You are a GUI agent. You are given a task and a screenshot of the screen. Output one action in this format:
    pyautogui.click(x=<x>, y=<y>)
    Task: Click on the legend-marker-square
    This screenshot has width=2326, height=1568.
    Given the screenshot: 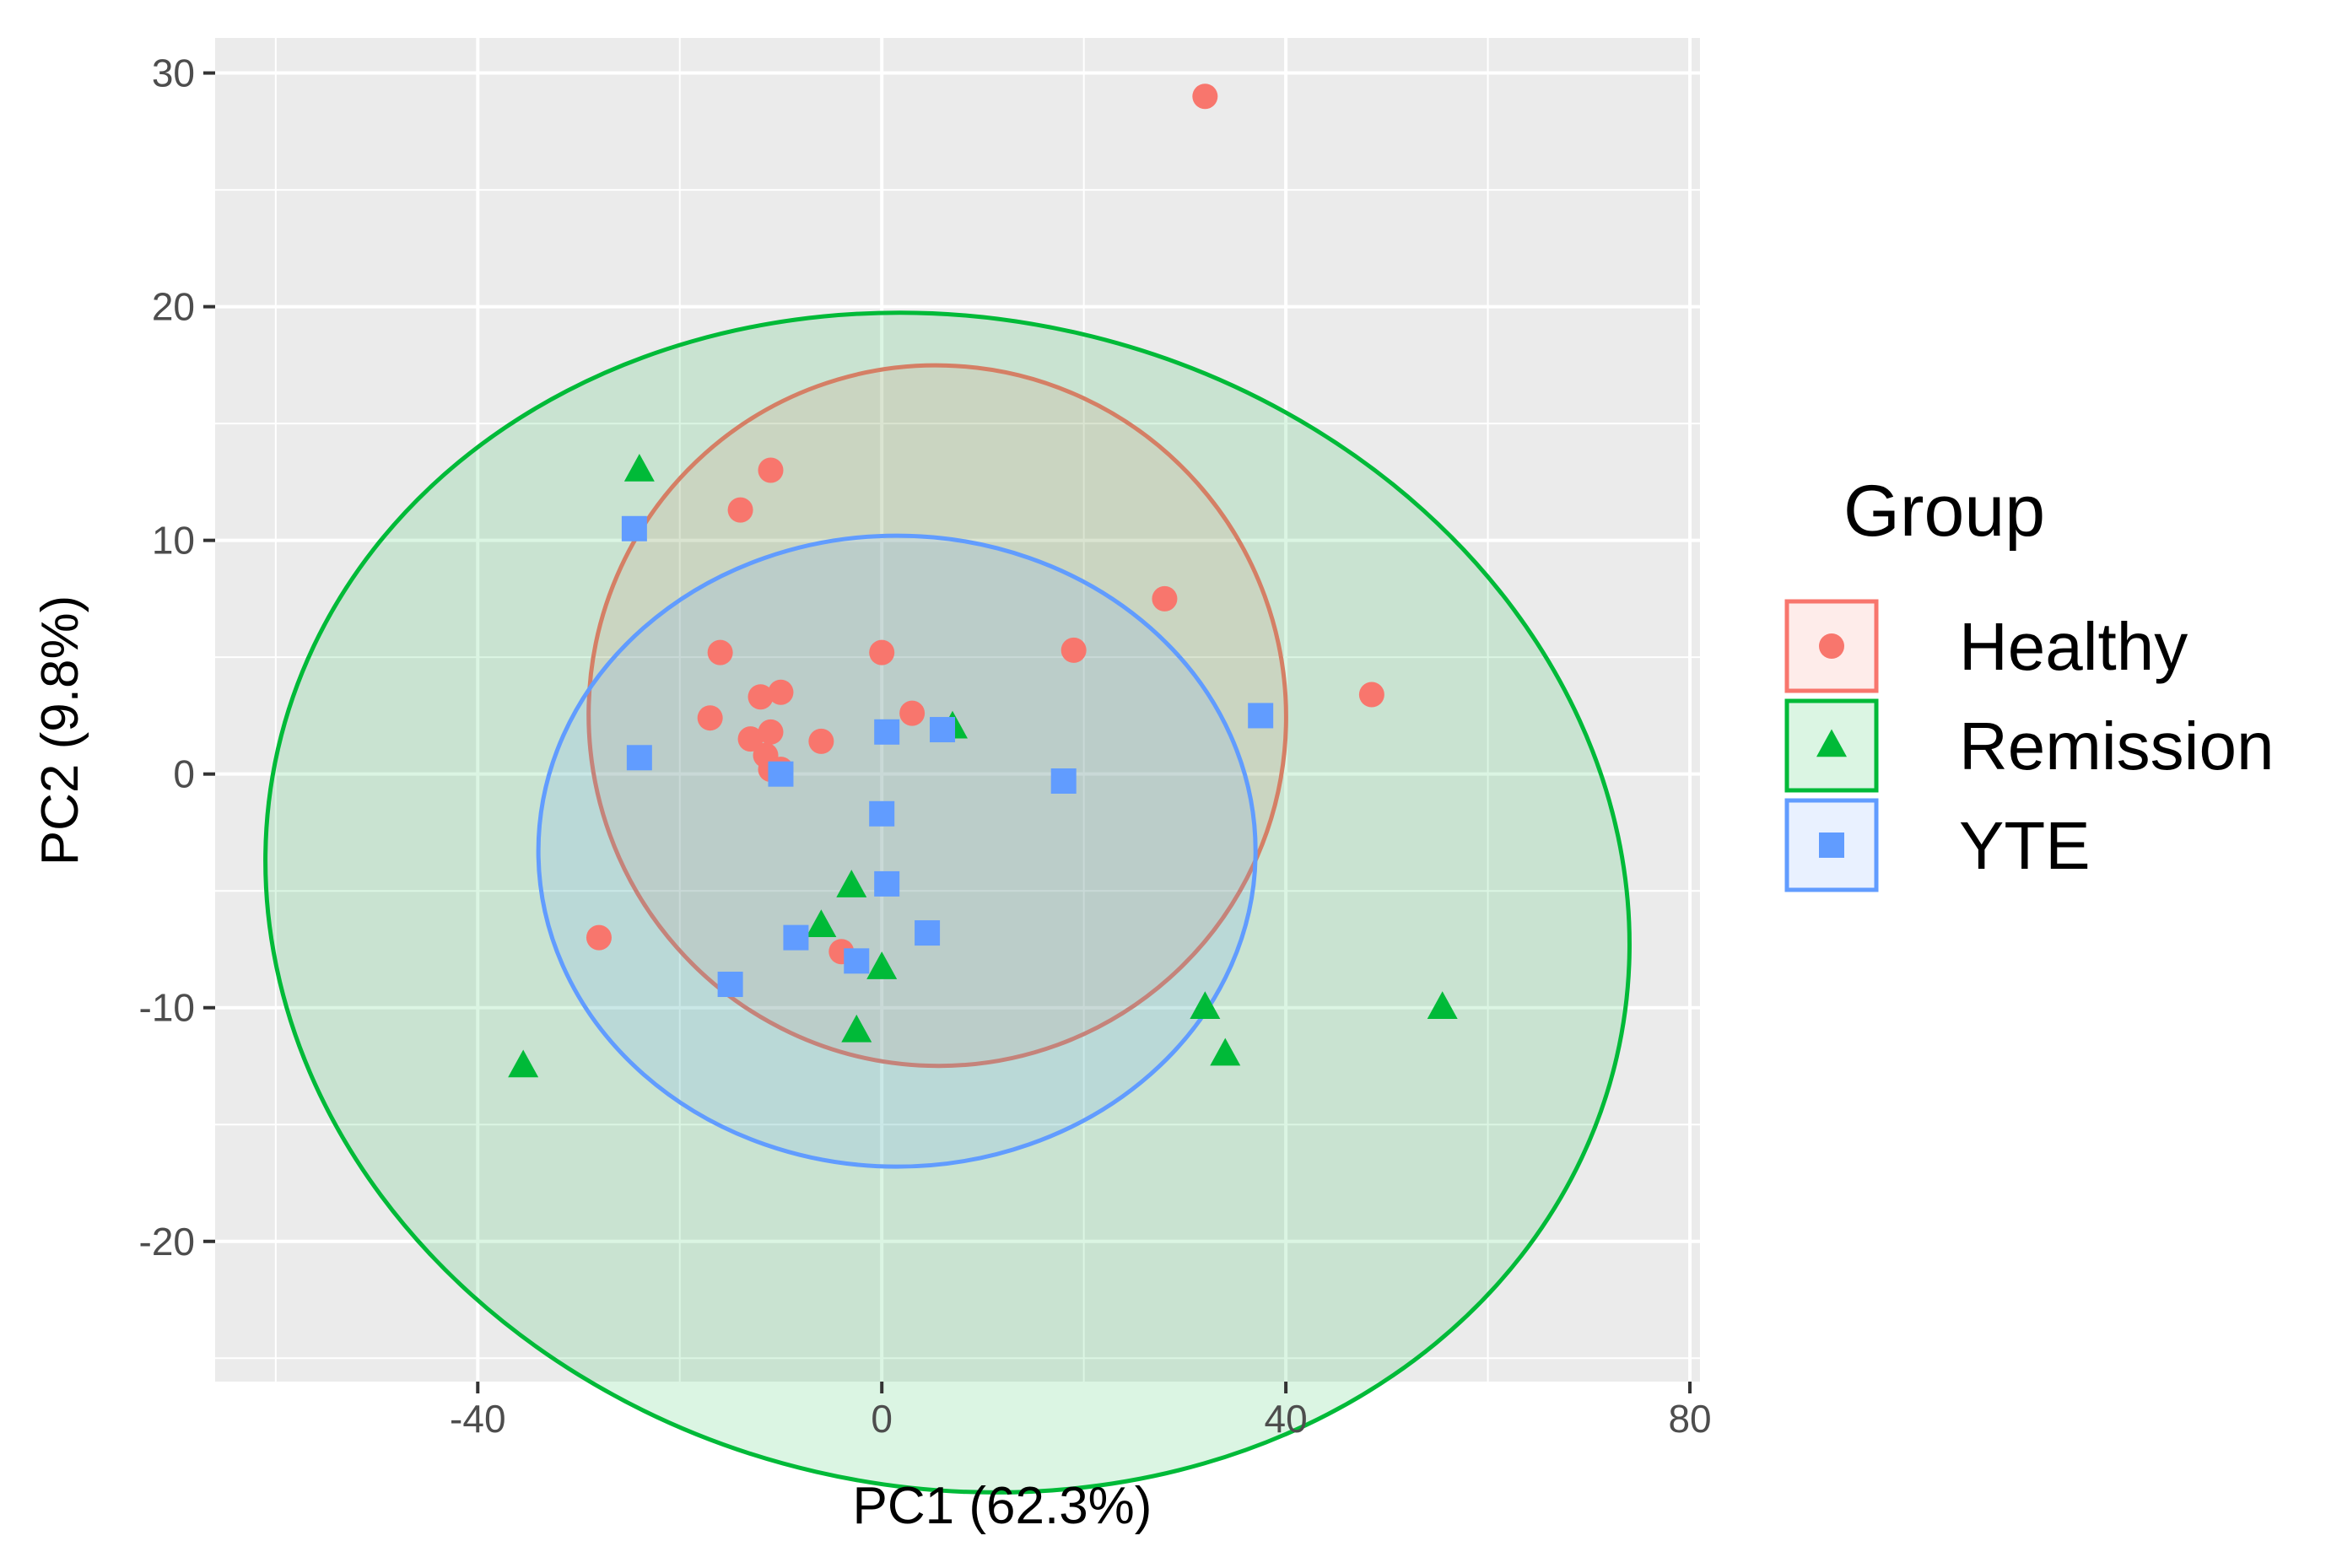 What is the action you would take?
    pyautogui.click(x=1832, y=845)
    